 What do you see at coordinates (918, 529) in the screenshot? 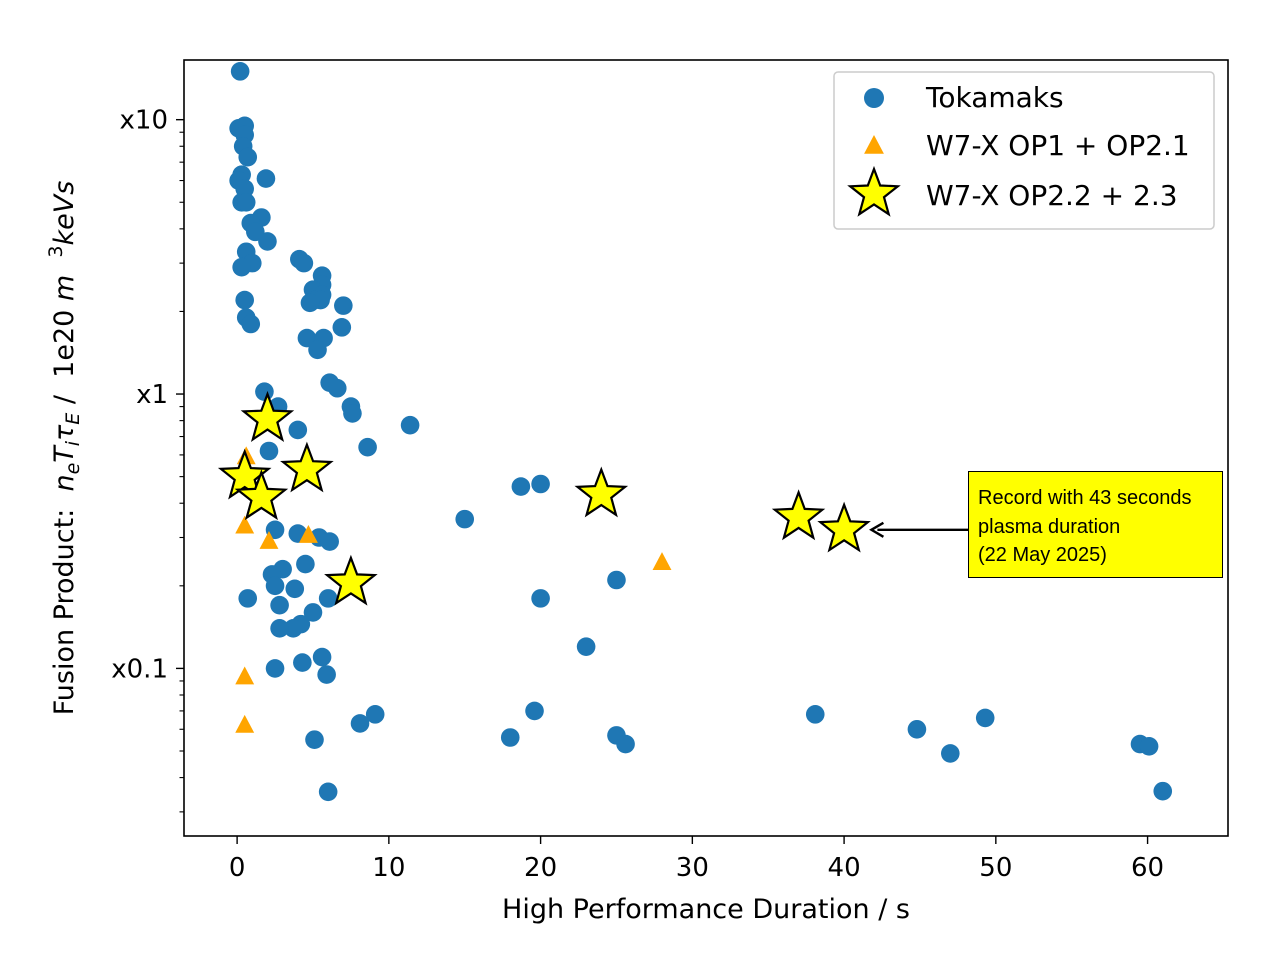
I see `annotation-arrow` at bounding box center [918, 529].